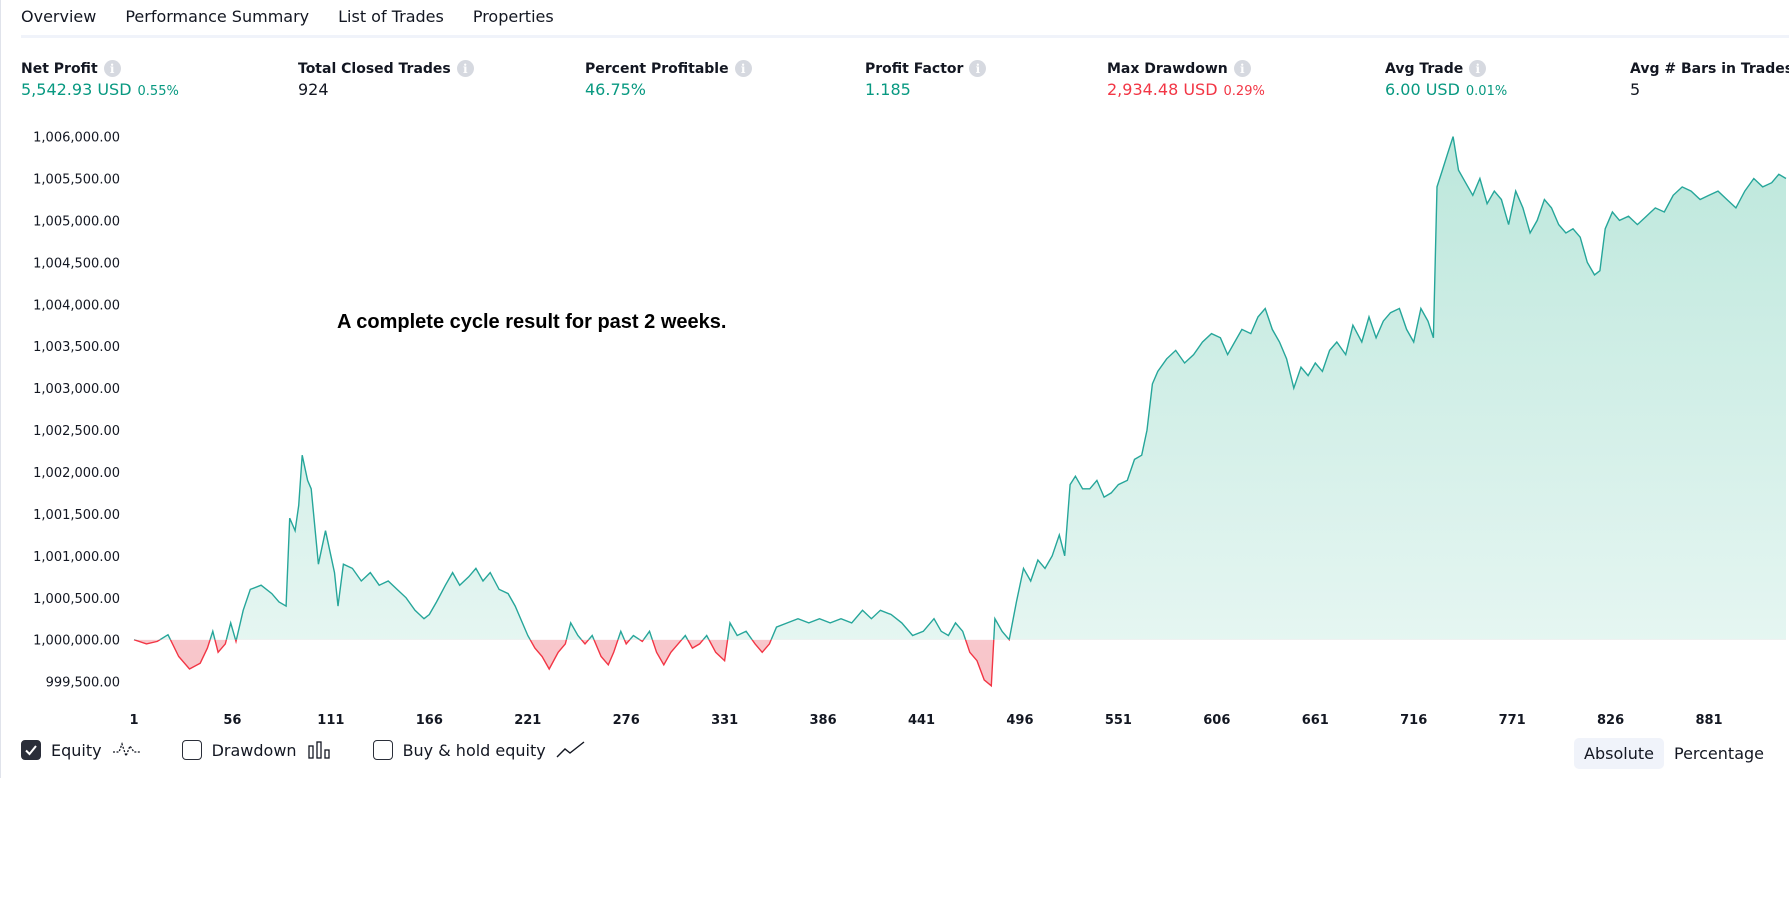  Describe the element at coordinates (59, 19) in the screenshot. I see `tab-overview: Overview` at that location.